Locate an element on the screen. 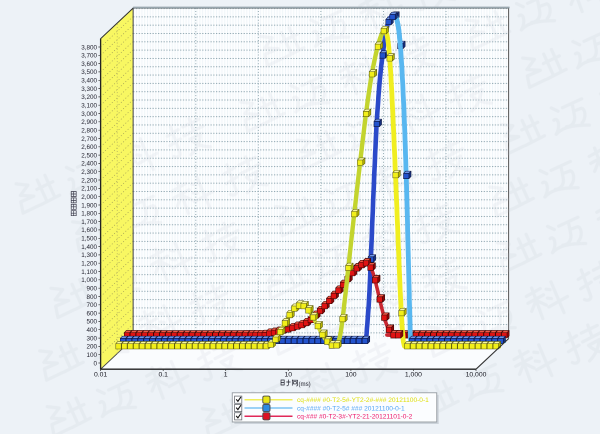 This screenshot has width=600, height=439. svg-text: 500 is located at coordinates (91, 322).